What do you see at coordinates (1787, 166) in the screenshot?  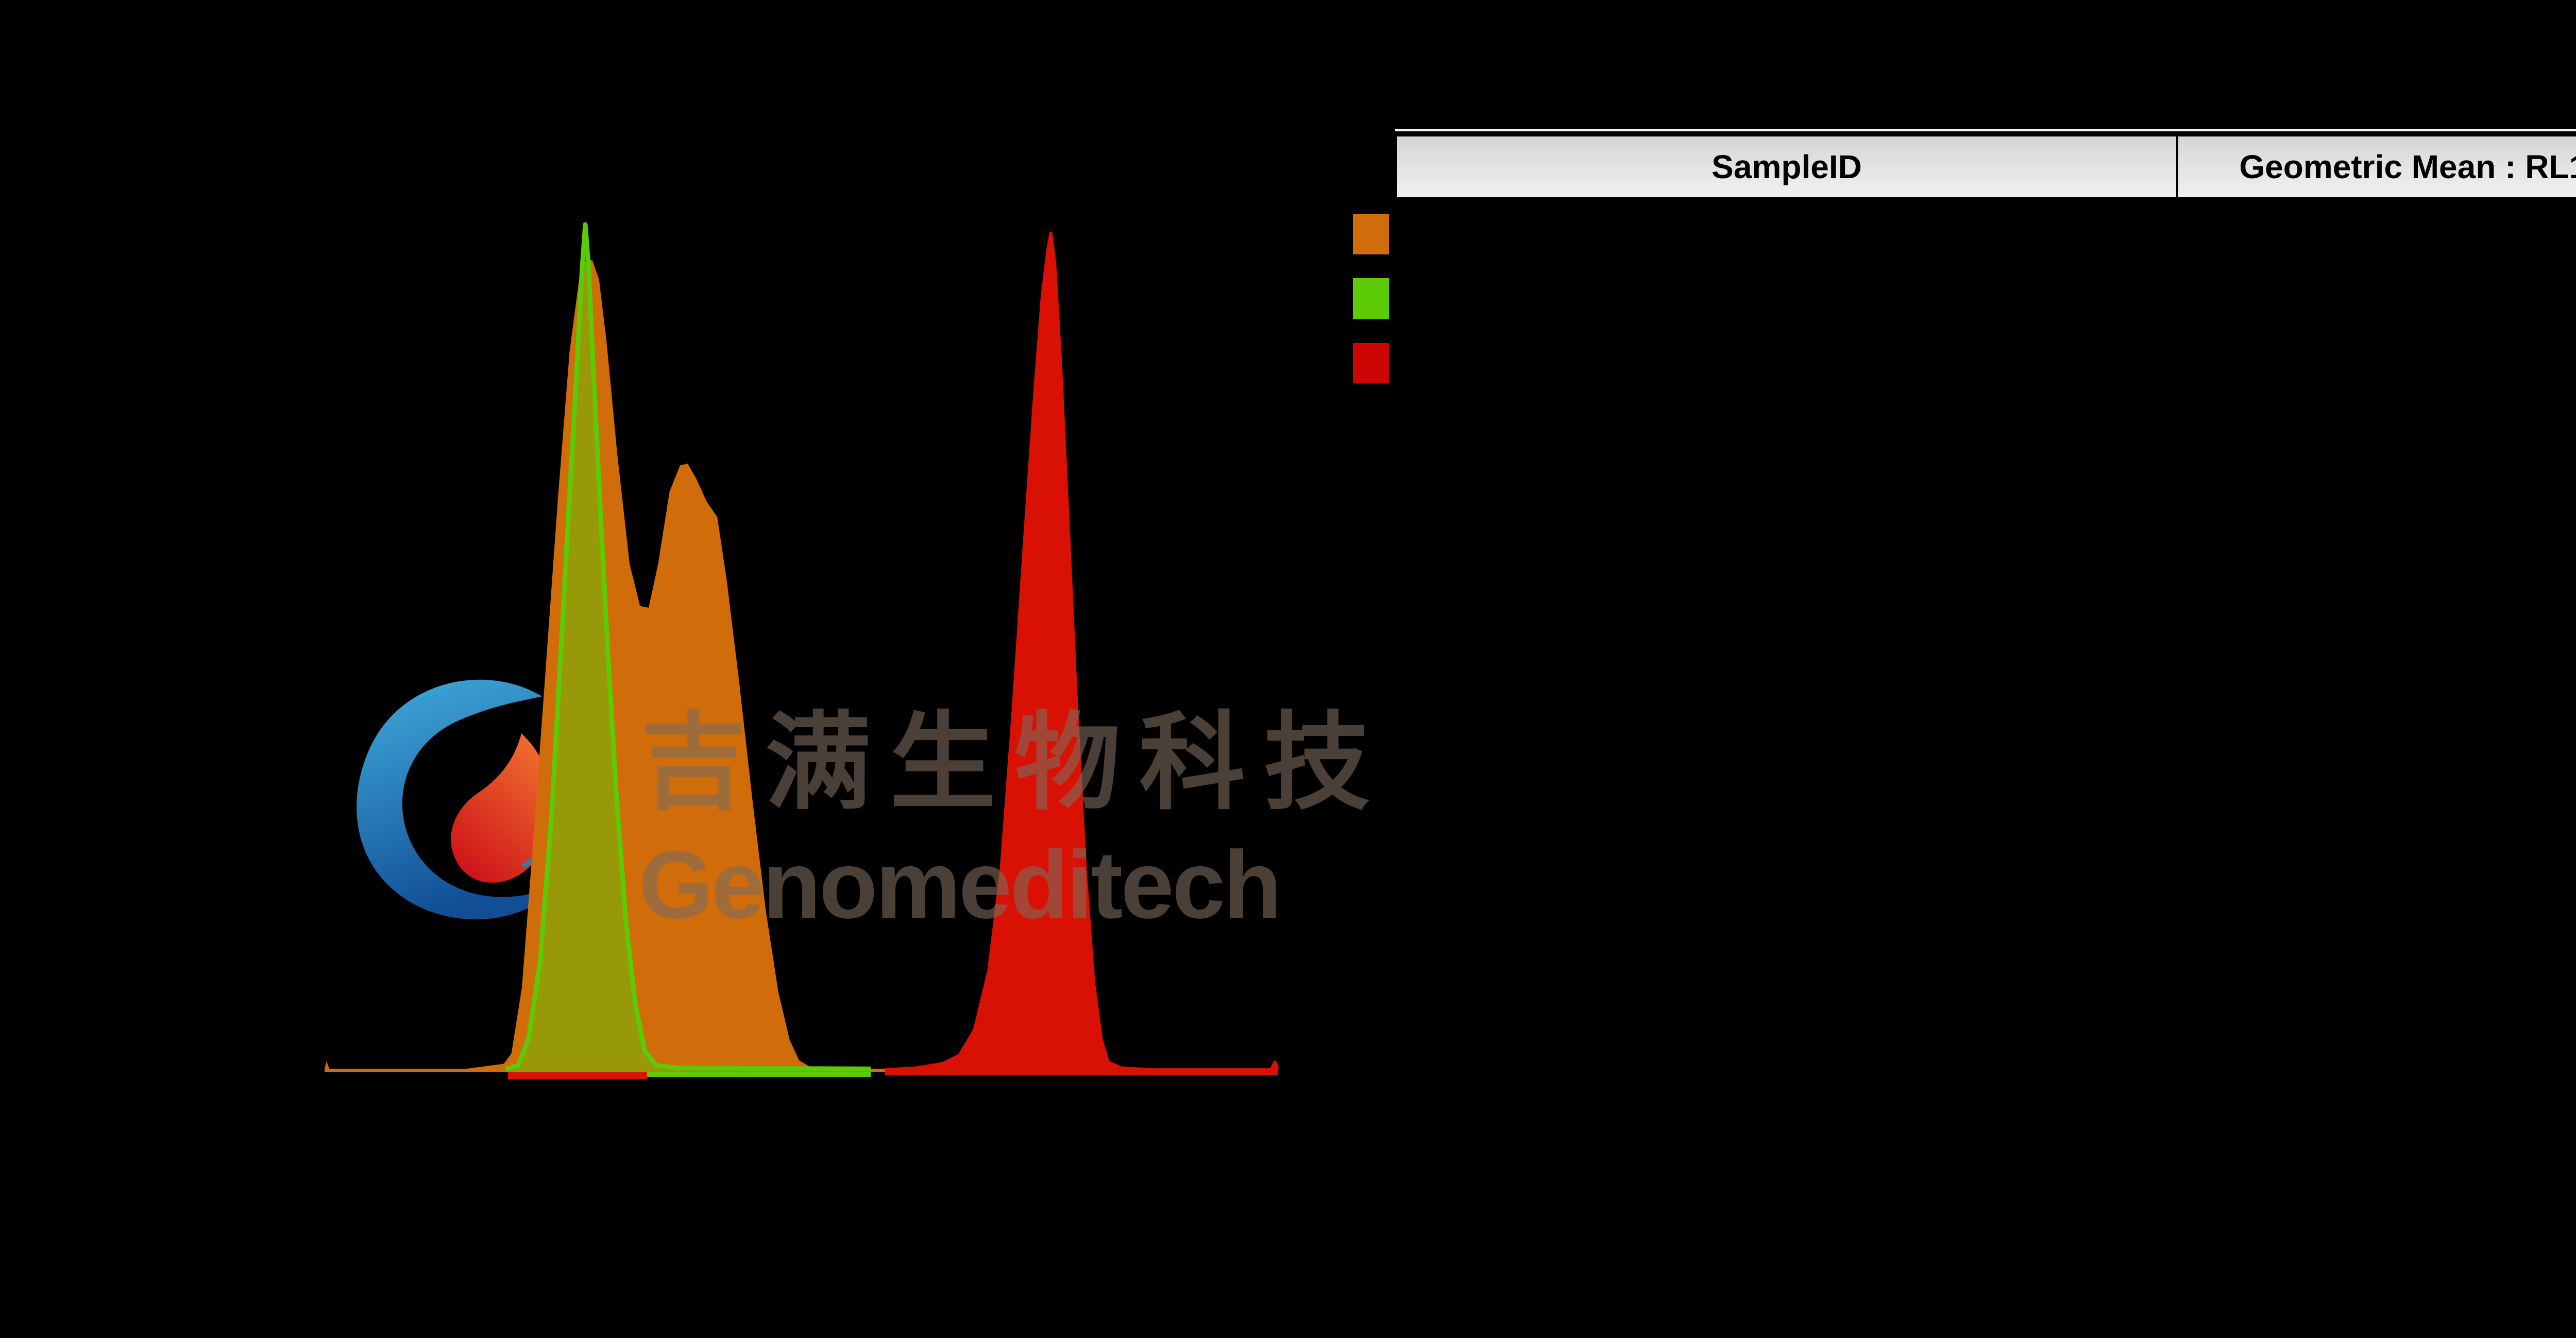 I see `column-header-sampleid: SampleID` at bounding box center [1787, 166].